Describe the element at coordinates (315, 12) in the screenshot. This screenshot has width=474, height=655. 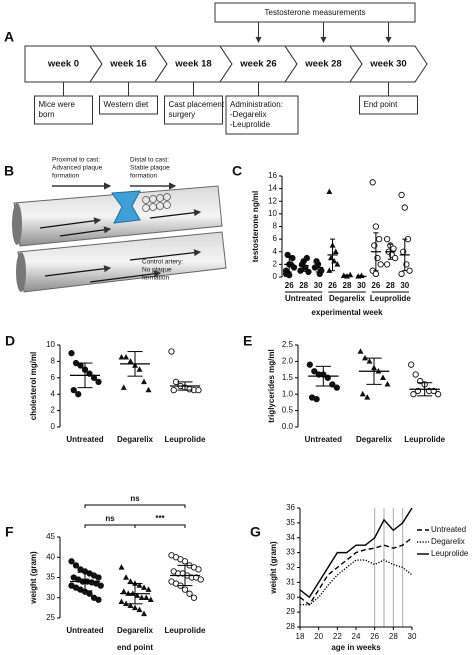
I see `measurement-label: Testosterone measurements` at that location.